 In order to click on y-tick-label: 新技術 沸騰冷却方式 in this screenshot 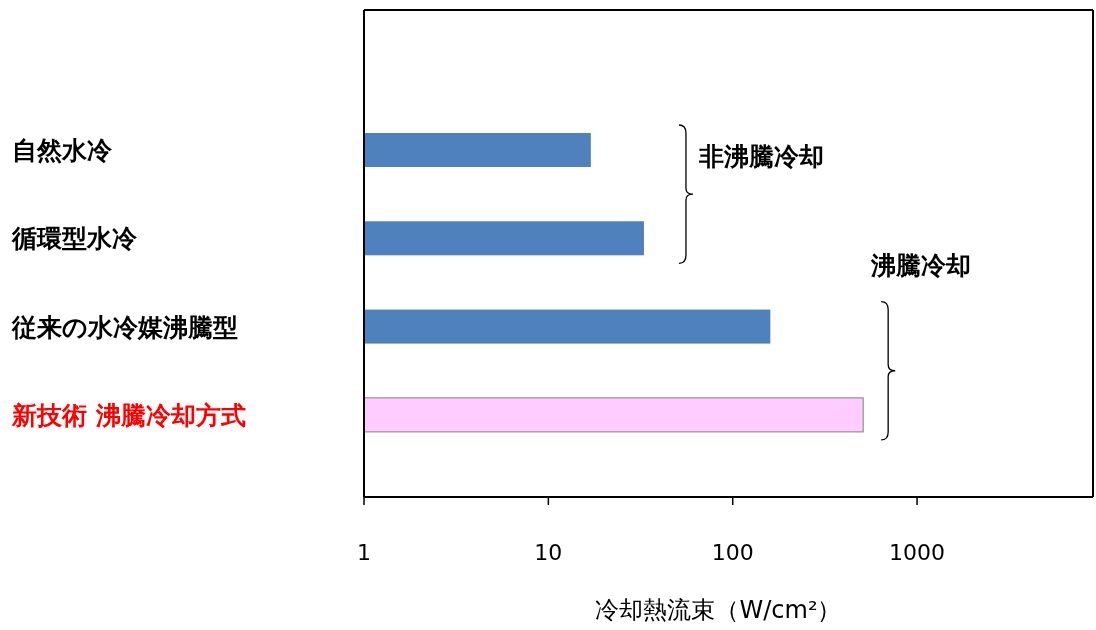, I will do `click(128, 415)`.